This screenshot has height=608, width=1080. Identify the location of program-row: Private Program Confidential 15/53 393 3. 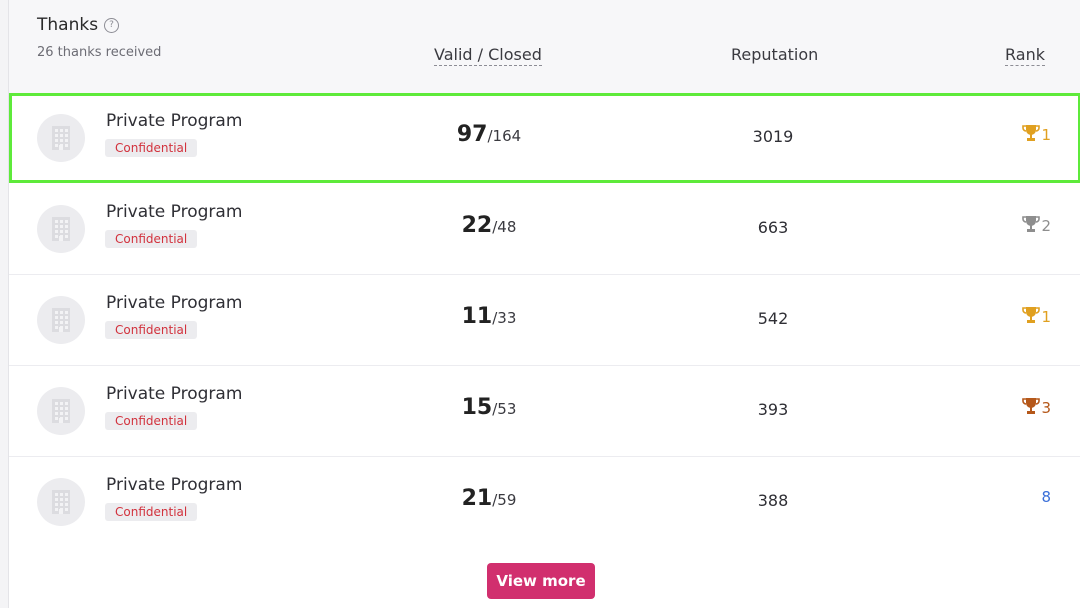
(544, 411).